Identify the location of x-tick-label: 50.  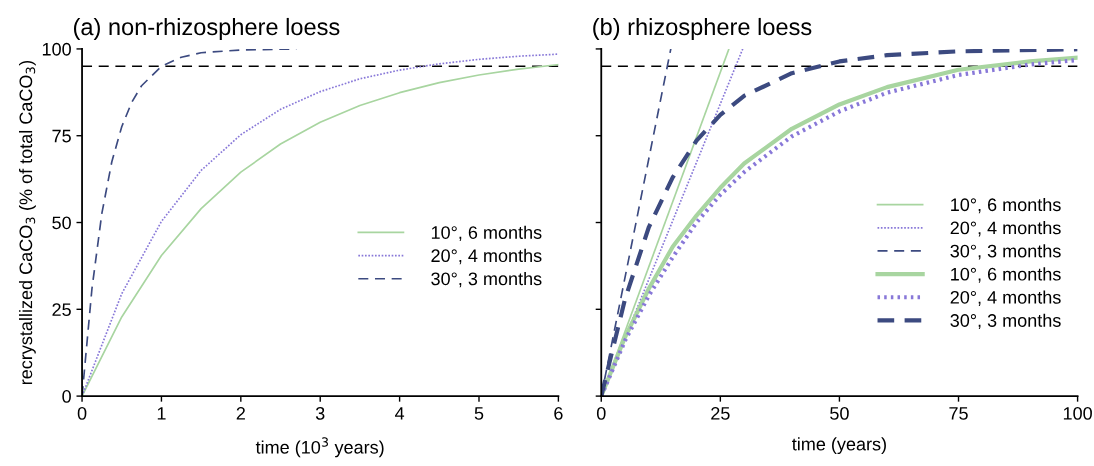
(839, 413).